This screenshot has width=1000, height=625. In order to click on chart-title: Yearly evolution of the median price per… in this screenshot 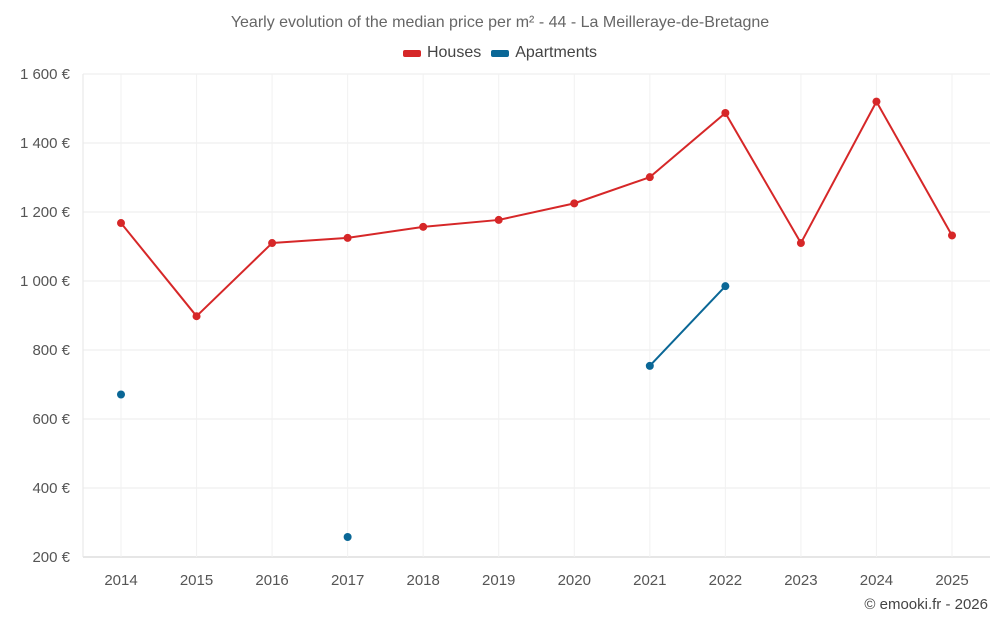, I will do `click(500, 22)`.